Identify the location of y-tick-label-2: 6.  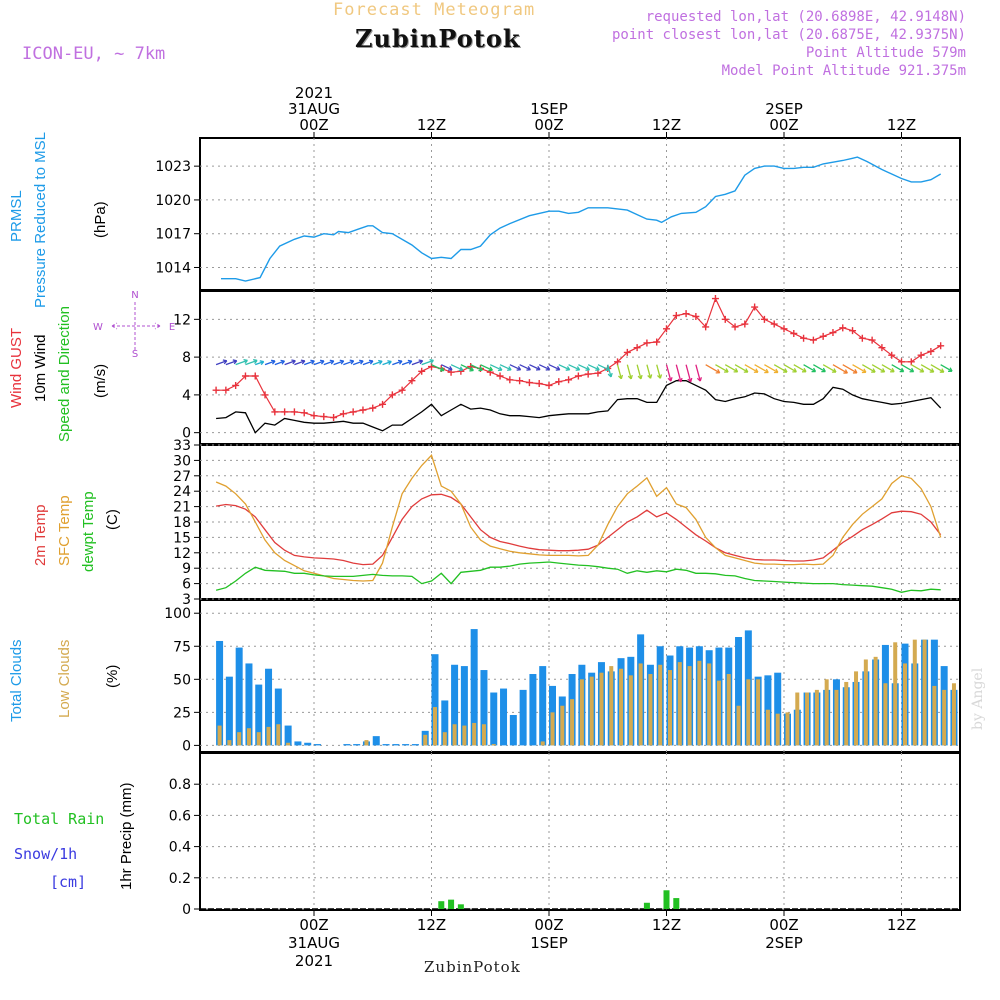
(186, 585).